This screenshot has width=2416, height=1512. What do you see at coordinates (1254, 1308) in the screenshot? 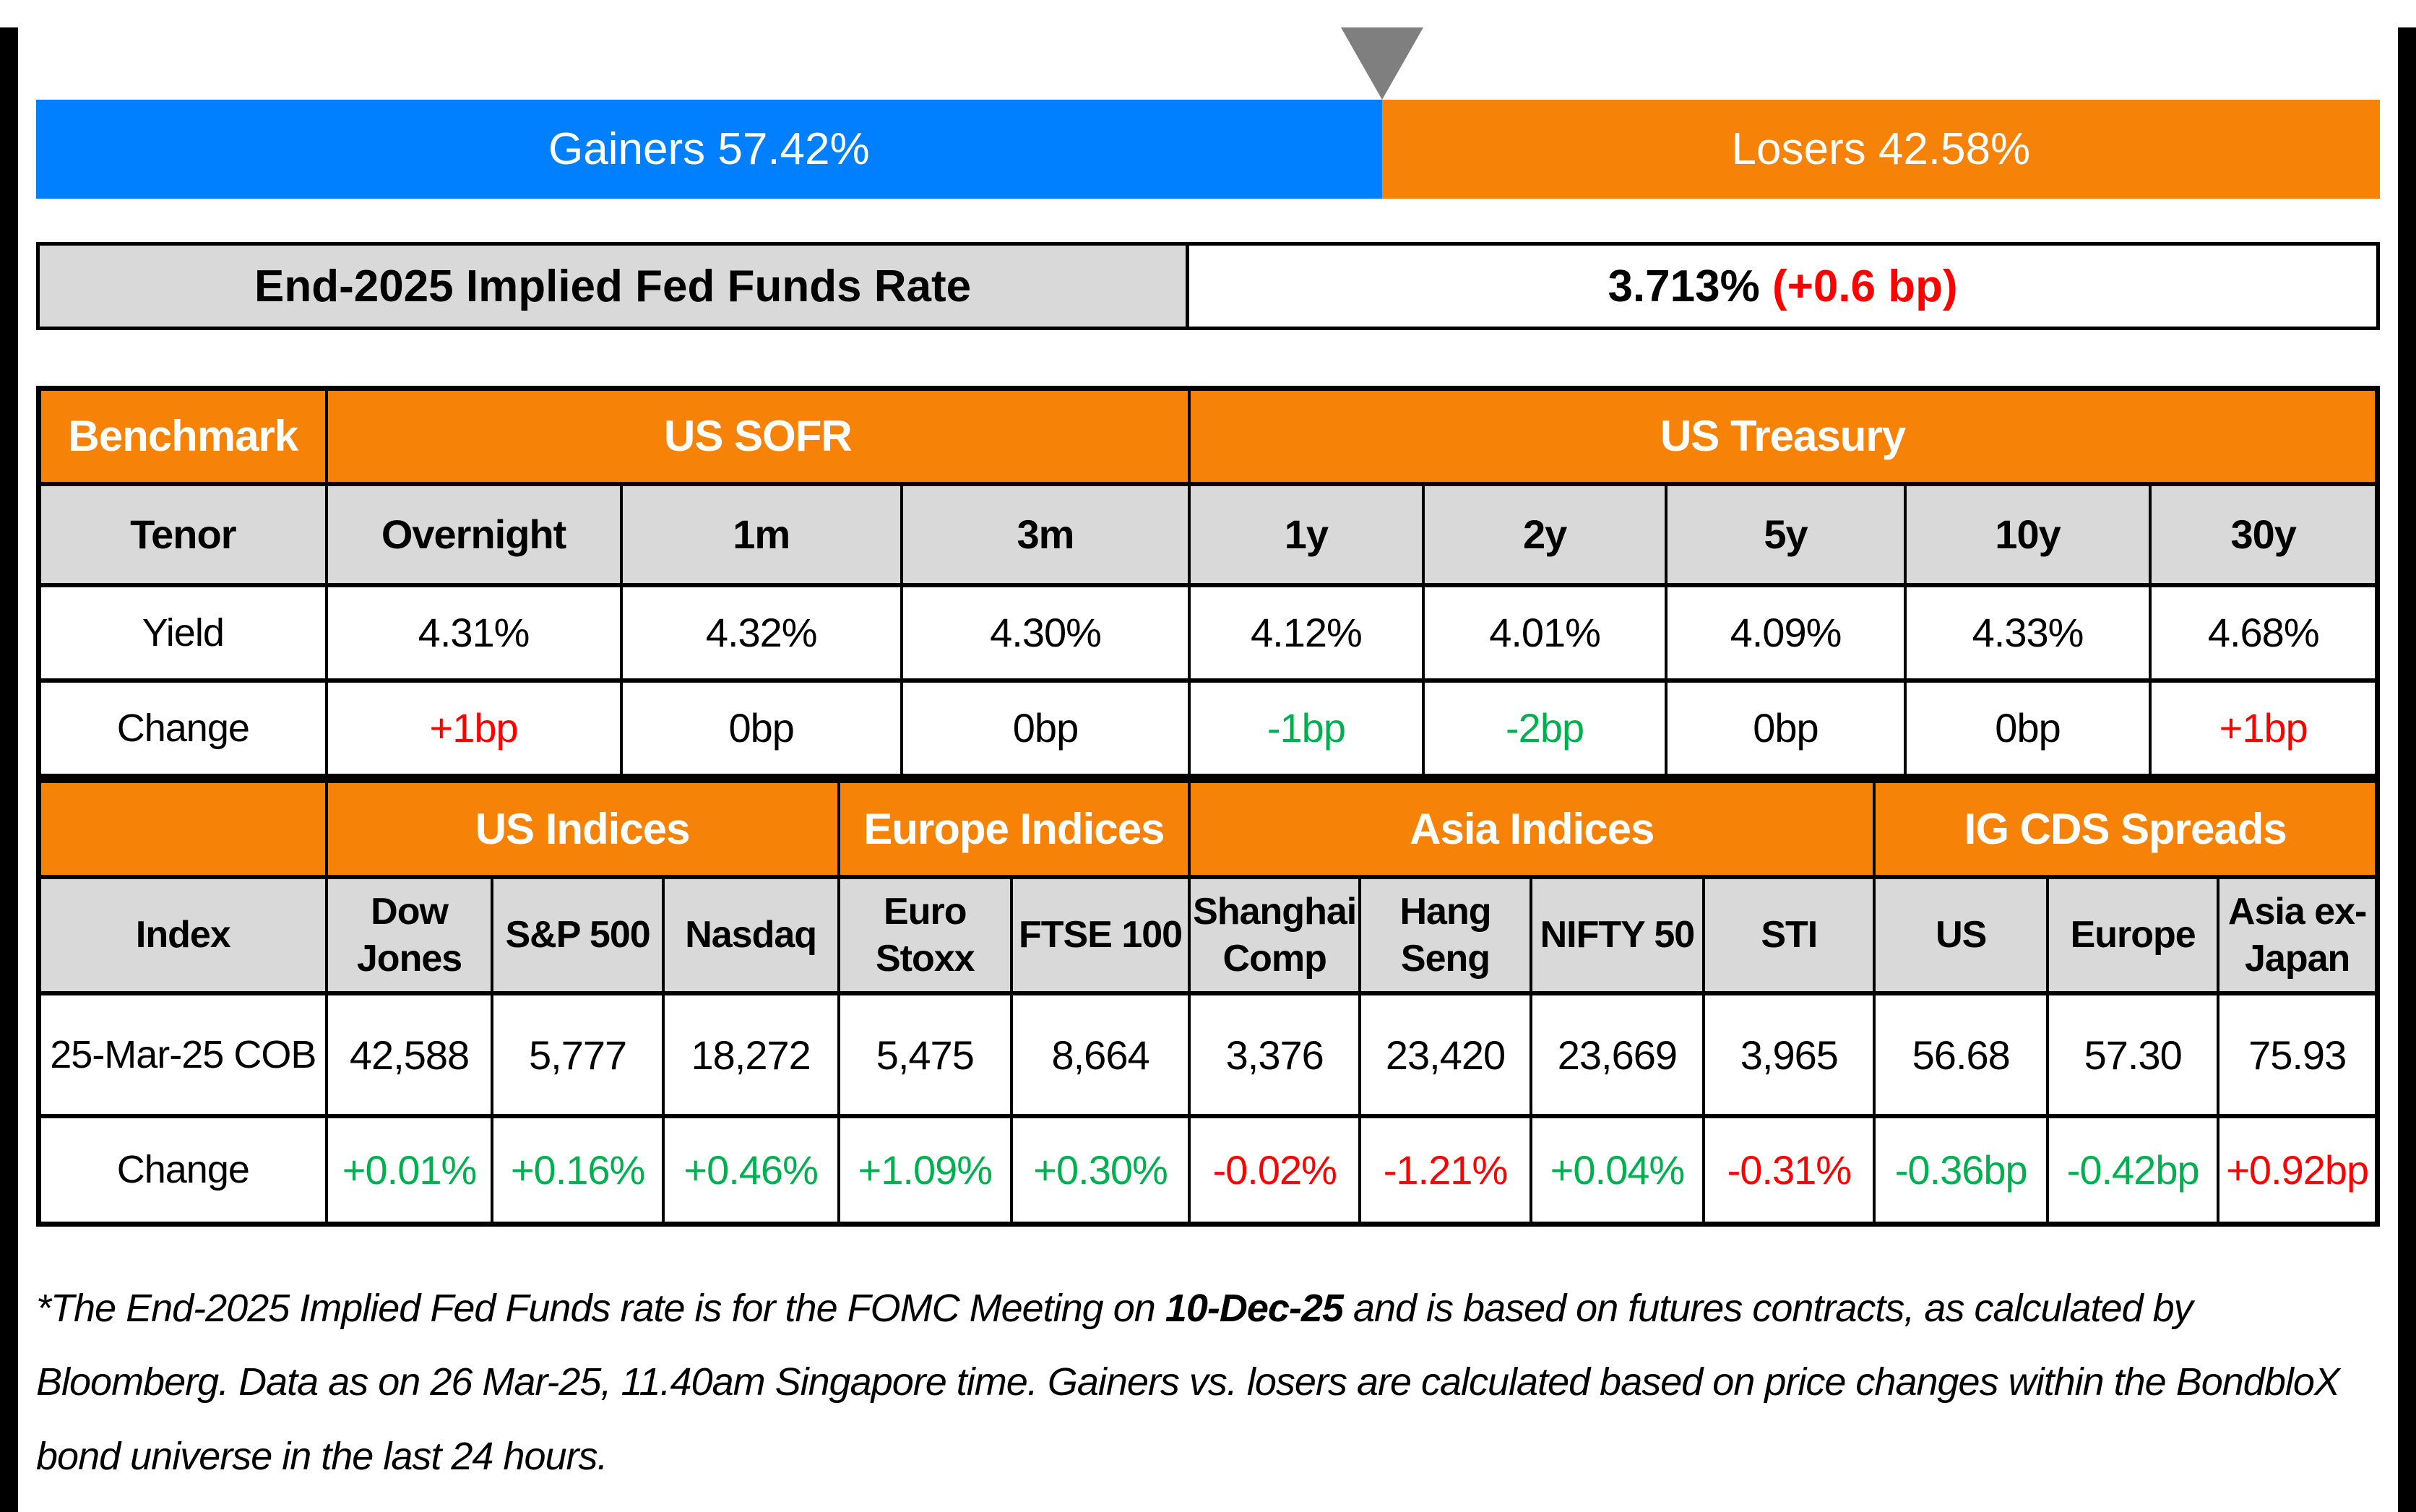
I see `footnote-bold-date: 10-Dec-25` at bounding box center [1254, 1308].